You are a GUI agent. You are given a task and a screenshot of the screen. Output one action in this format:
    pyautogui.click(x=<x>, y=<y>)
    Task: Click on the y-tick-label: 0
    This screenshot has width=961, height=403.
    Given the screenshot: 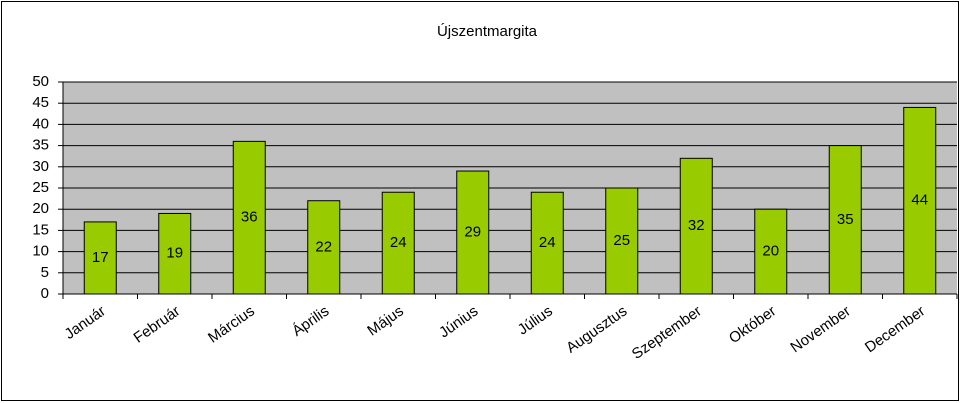 What is the action you would take?
    pyautogui.click(x=45, y=293)
    